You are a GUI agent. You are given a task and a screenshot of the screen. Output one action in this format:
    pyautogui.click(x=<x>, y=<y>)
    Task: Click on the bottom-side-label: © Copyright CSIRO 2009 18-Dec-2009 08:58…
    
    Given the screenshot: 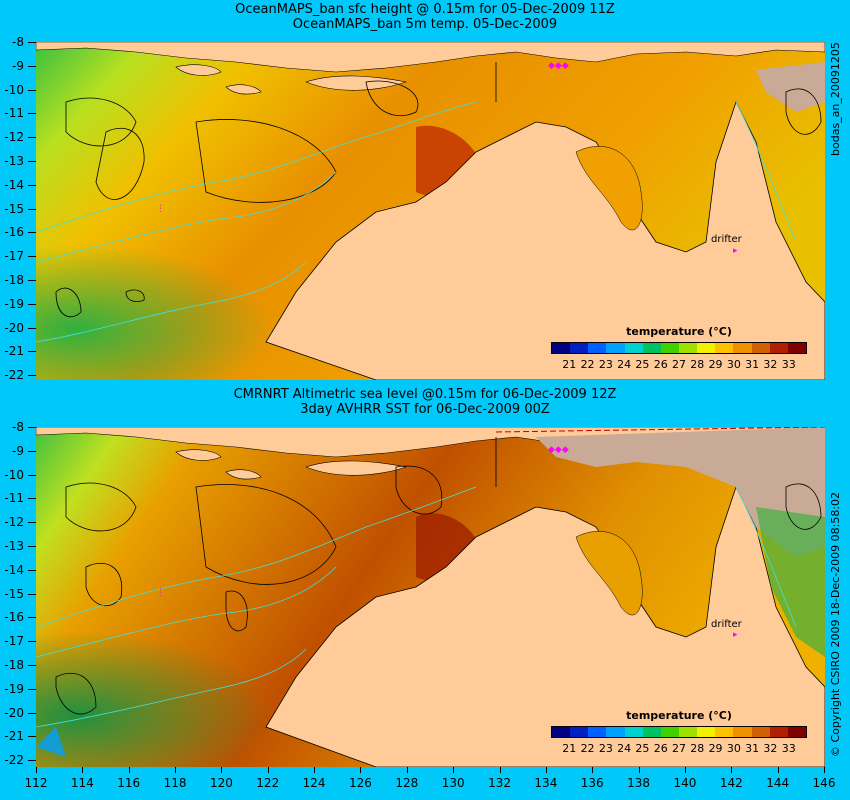 What is the action you would take?
    pyautogui.click(x=835, y=624)
    